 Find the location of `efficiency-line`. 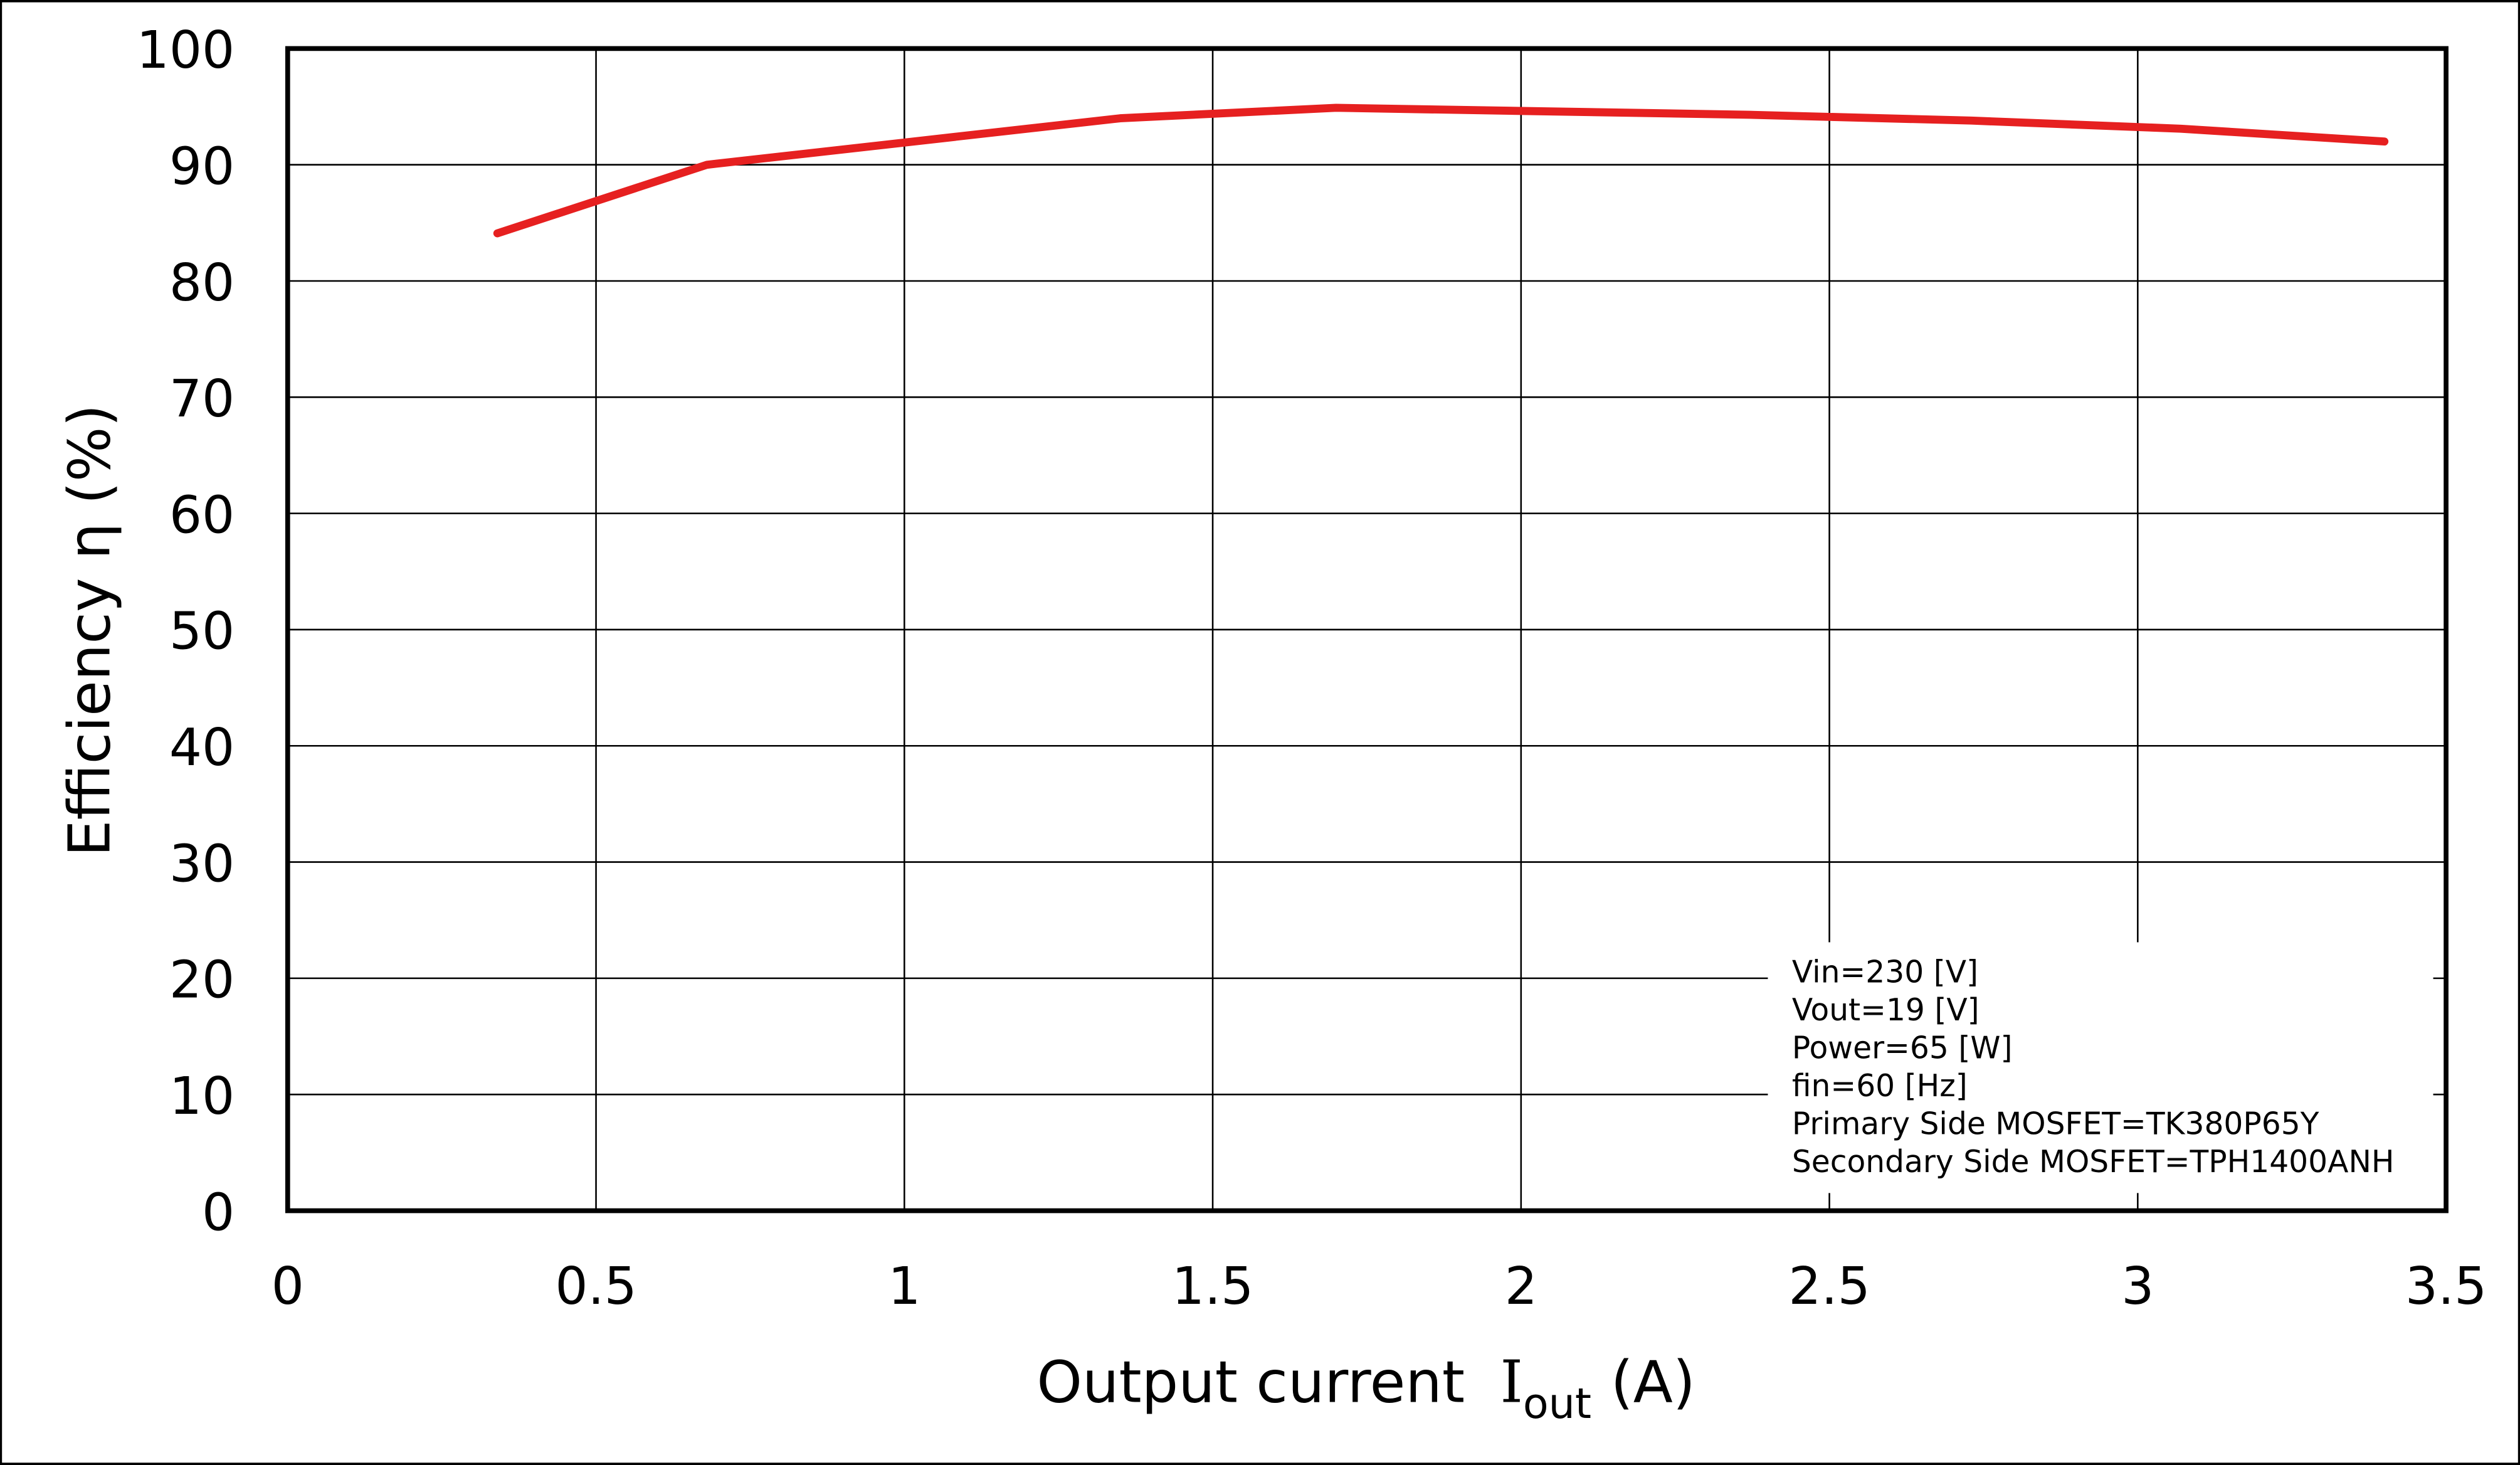

efficiency-line is located at coordinates (1441, 170).